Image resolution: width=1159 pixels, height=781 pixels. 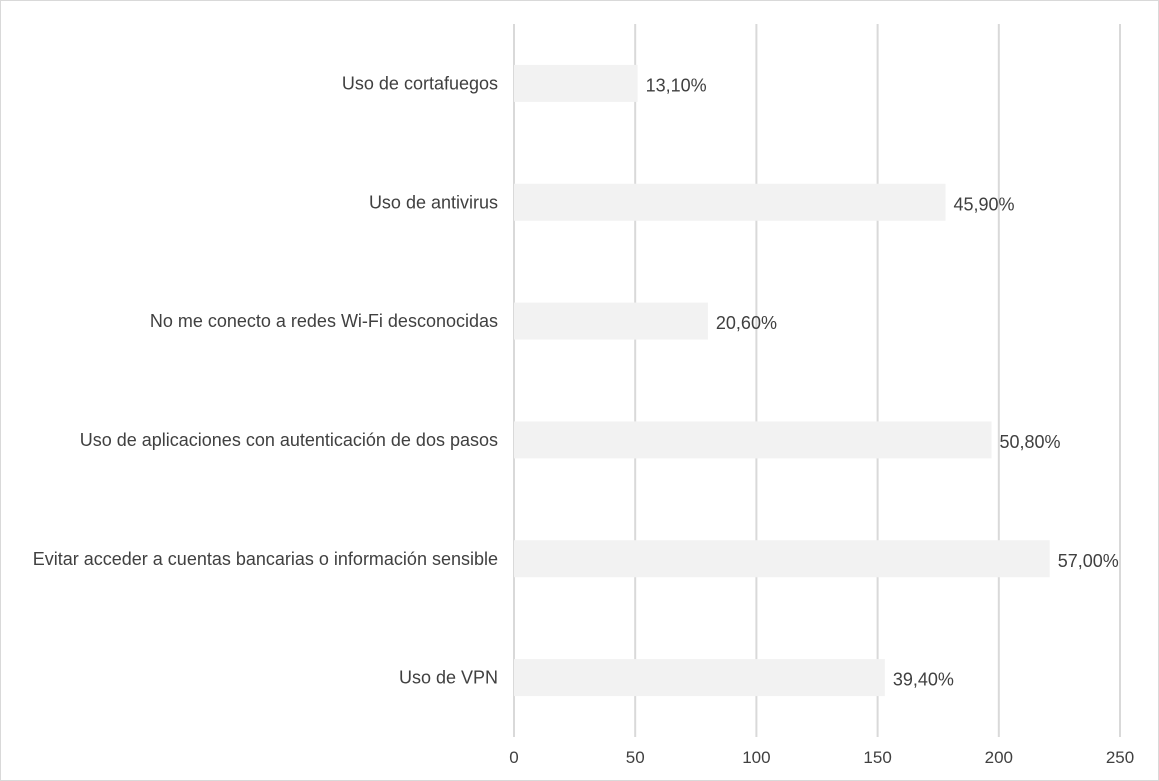 What do you see at coordinates (635, 757) in the screenshot?
I see `x-tick-label: 50` at bounding box center [635, 757].